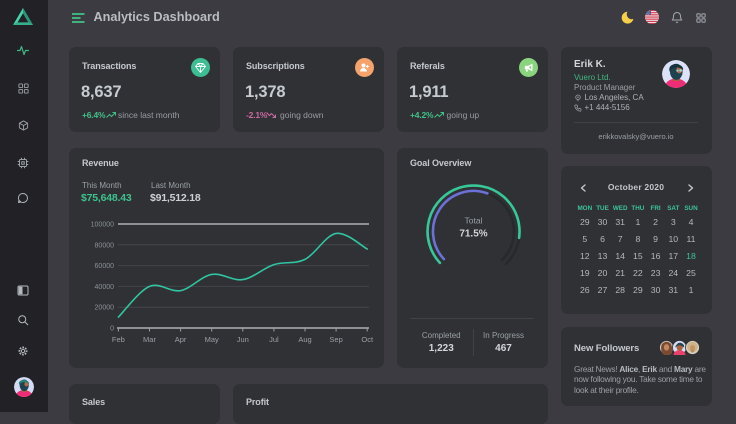 The width and height of the screenshot is (736, 424). Describe the element at coordinates (112, 329) in the screenshot. I see `svg-text: 0` at that location.